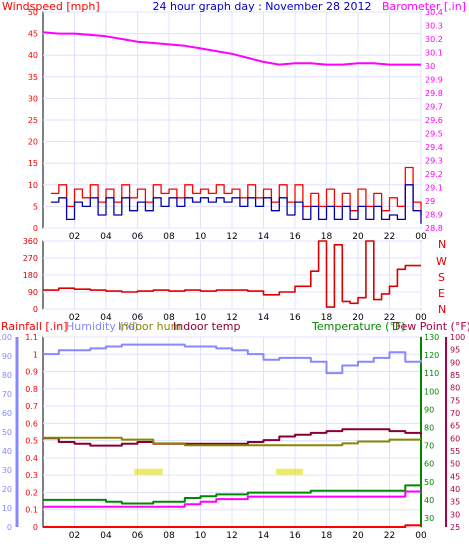 Image resolution: width=469 pixels, height=555 pixels. What do you see at coordinates (434, 228) in the screenshot?
I see `baro-y-tick: 28.8` at bounding box center [434, 228].